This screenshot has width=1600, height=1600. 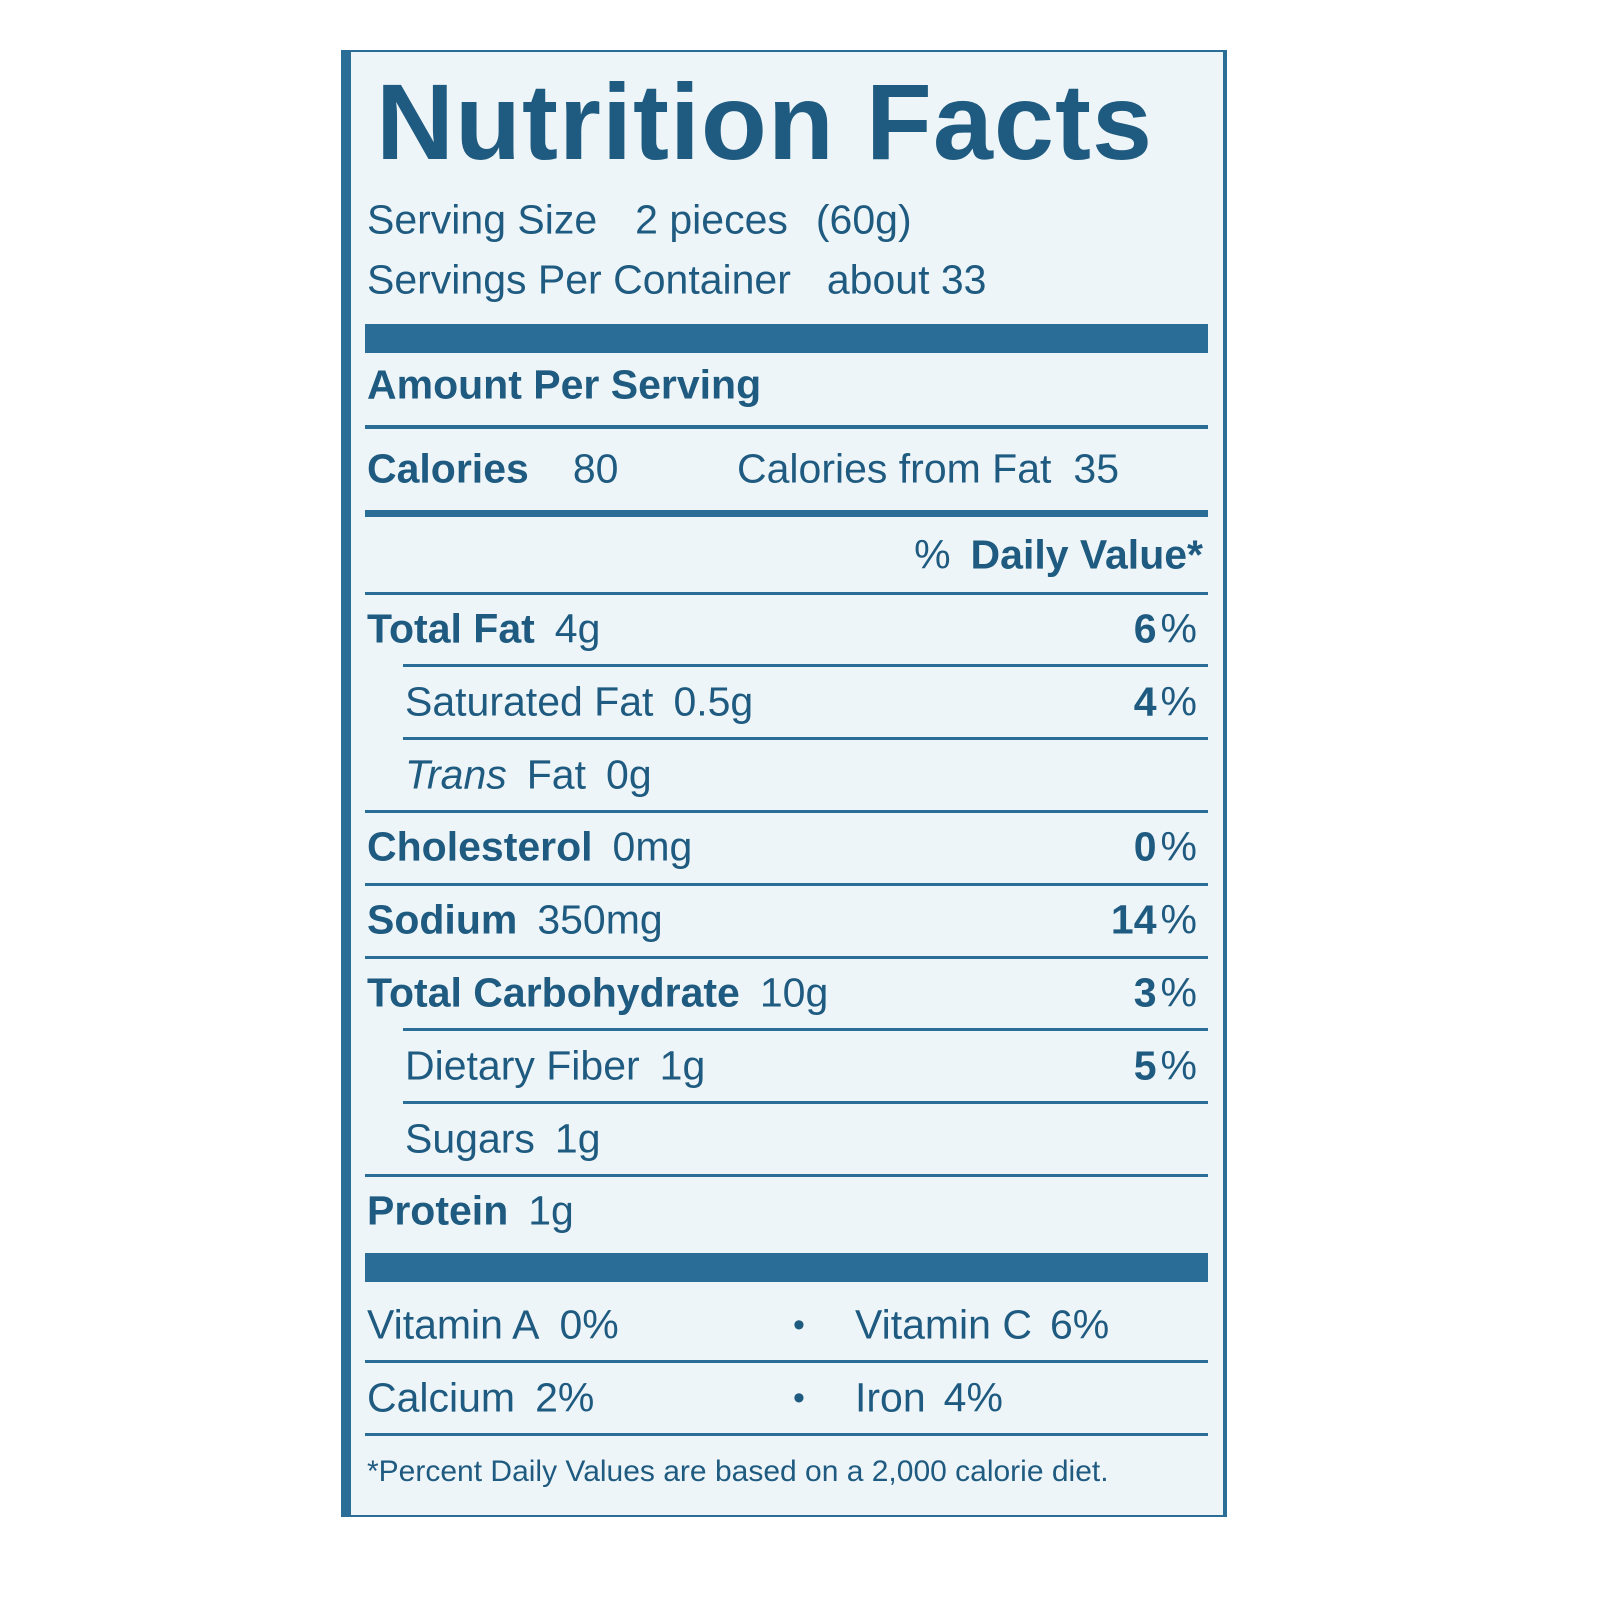 I want to click on text-span: 3, so click(x=1145, y=992).